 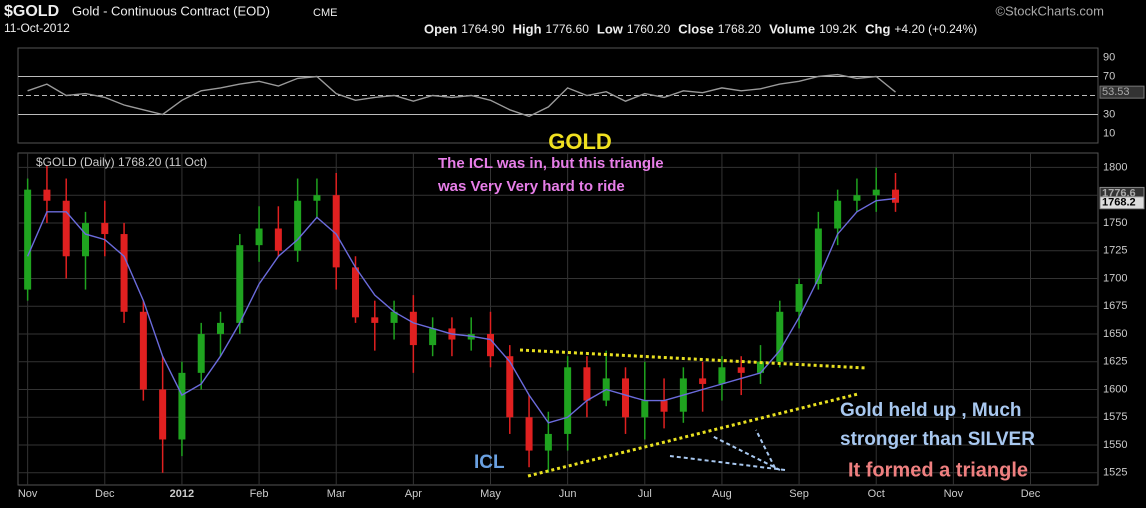 I want to click on quote-value: +4.20 (+0.24%), so click(x=935, y=29).